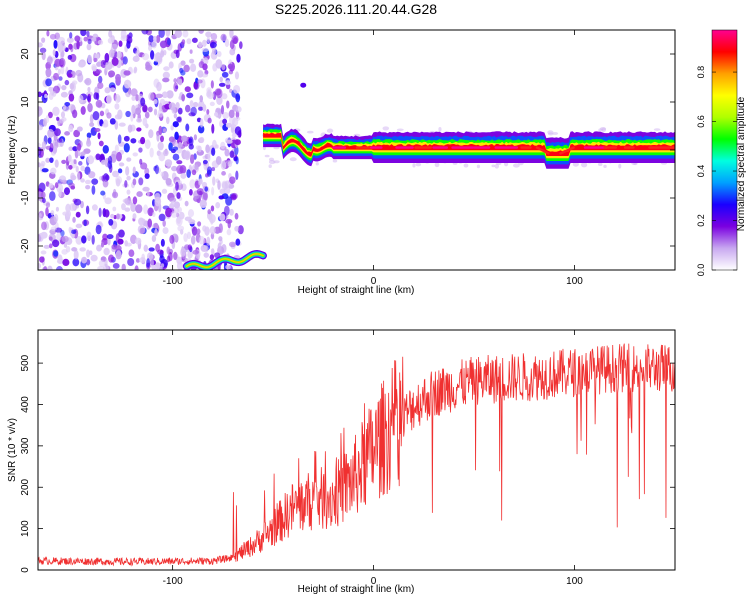  What do you see at coordinates (574, 281) in the screenshot?
I see `x-tick-label: 100` at bounding box center [574, 281].